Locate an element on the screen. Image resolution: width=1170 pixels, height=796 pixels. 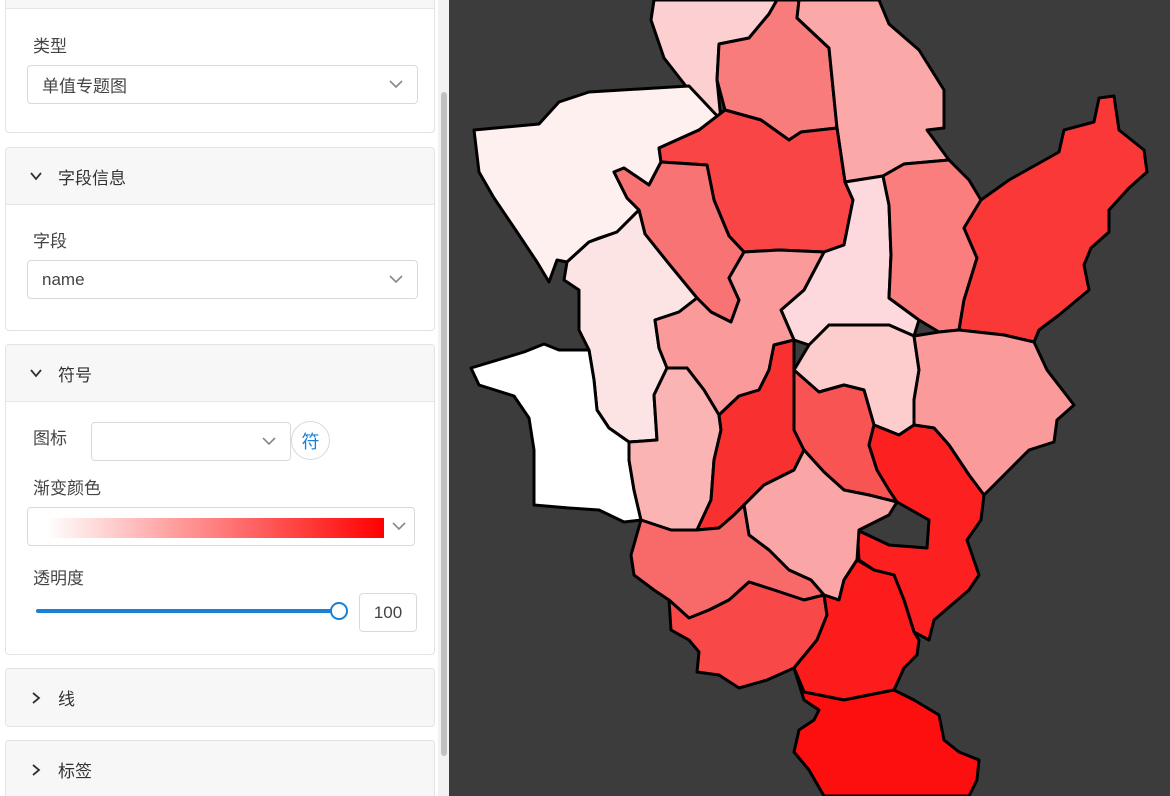
gradient-select is located at coordinates (221, 526).